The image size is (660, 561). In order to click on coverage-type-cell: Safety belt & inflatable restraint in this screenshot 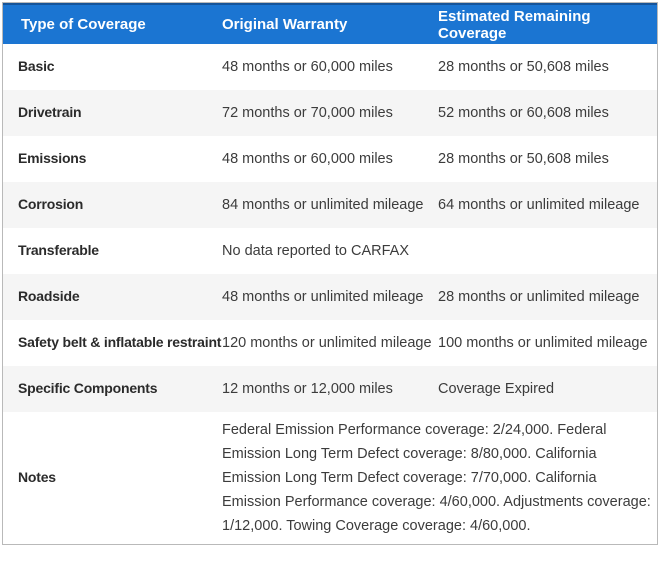, I will do `click(112, 343)`.